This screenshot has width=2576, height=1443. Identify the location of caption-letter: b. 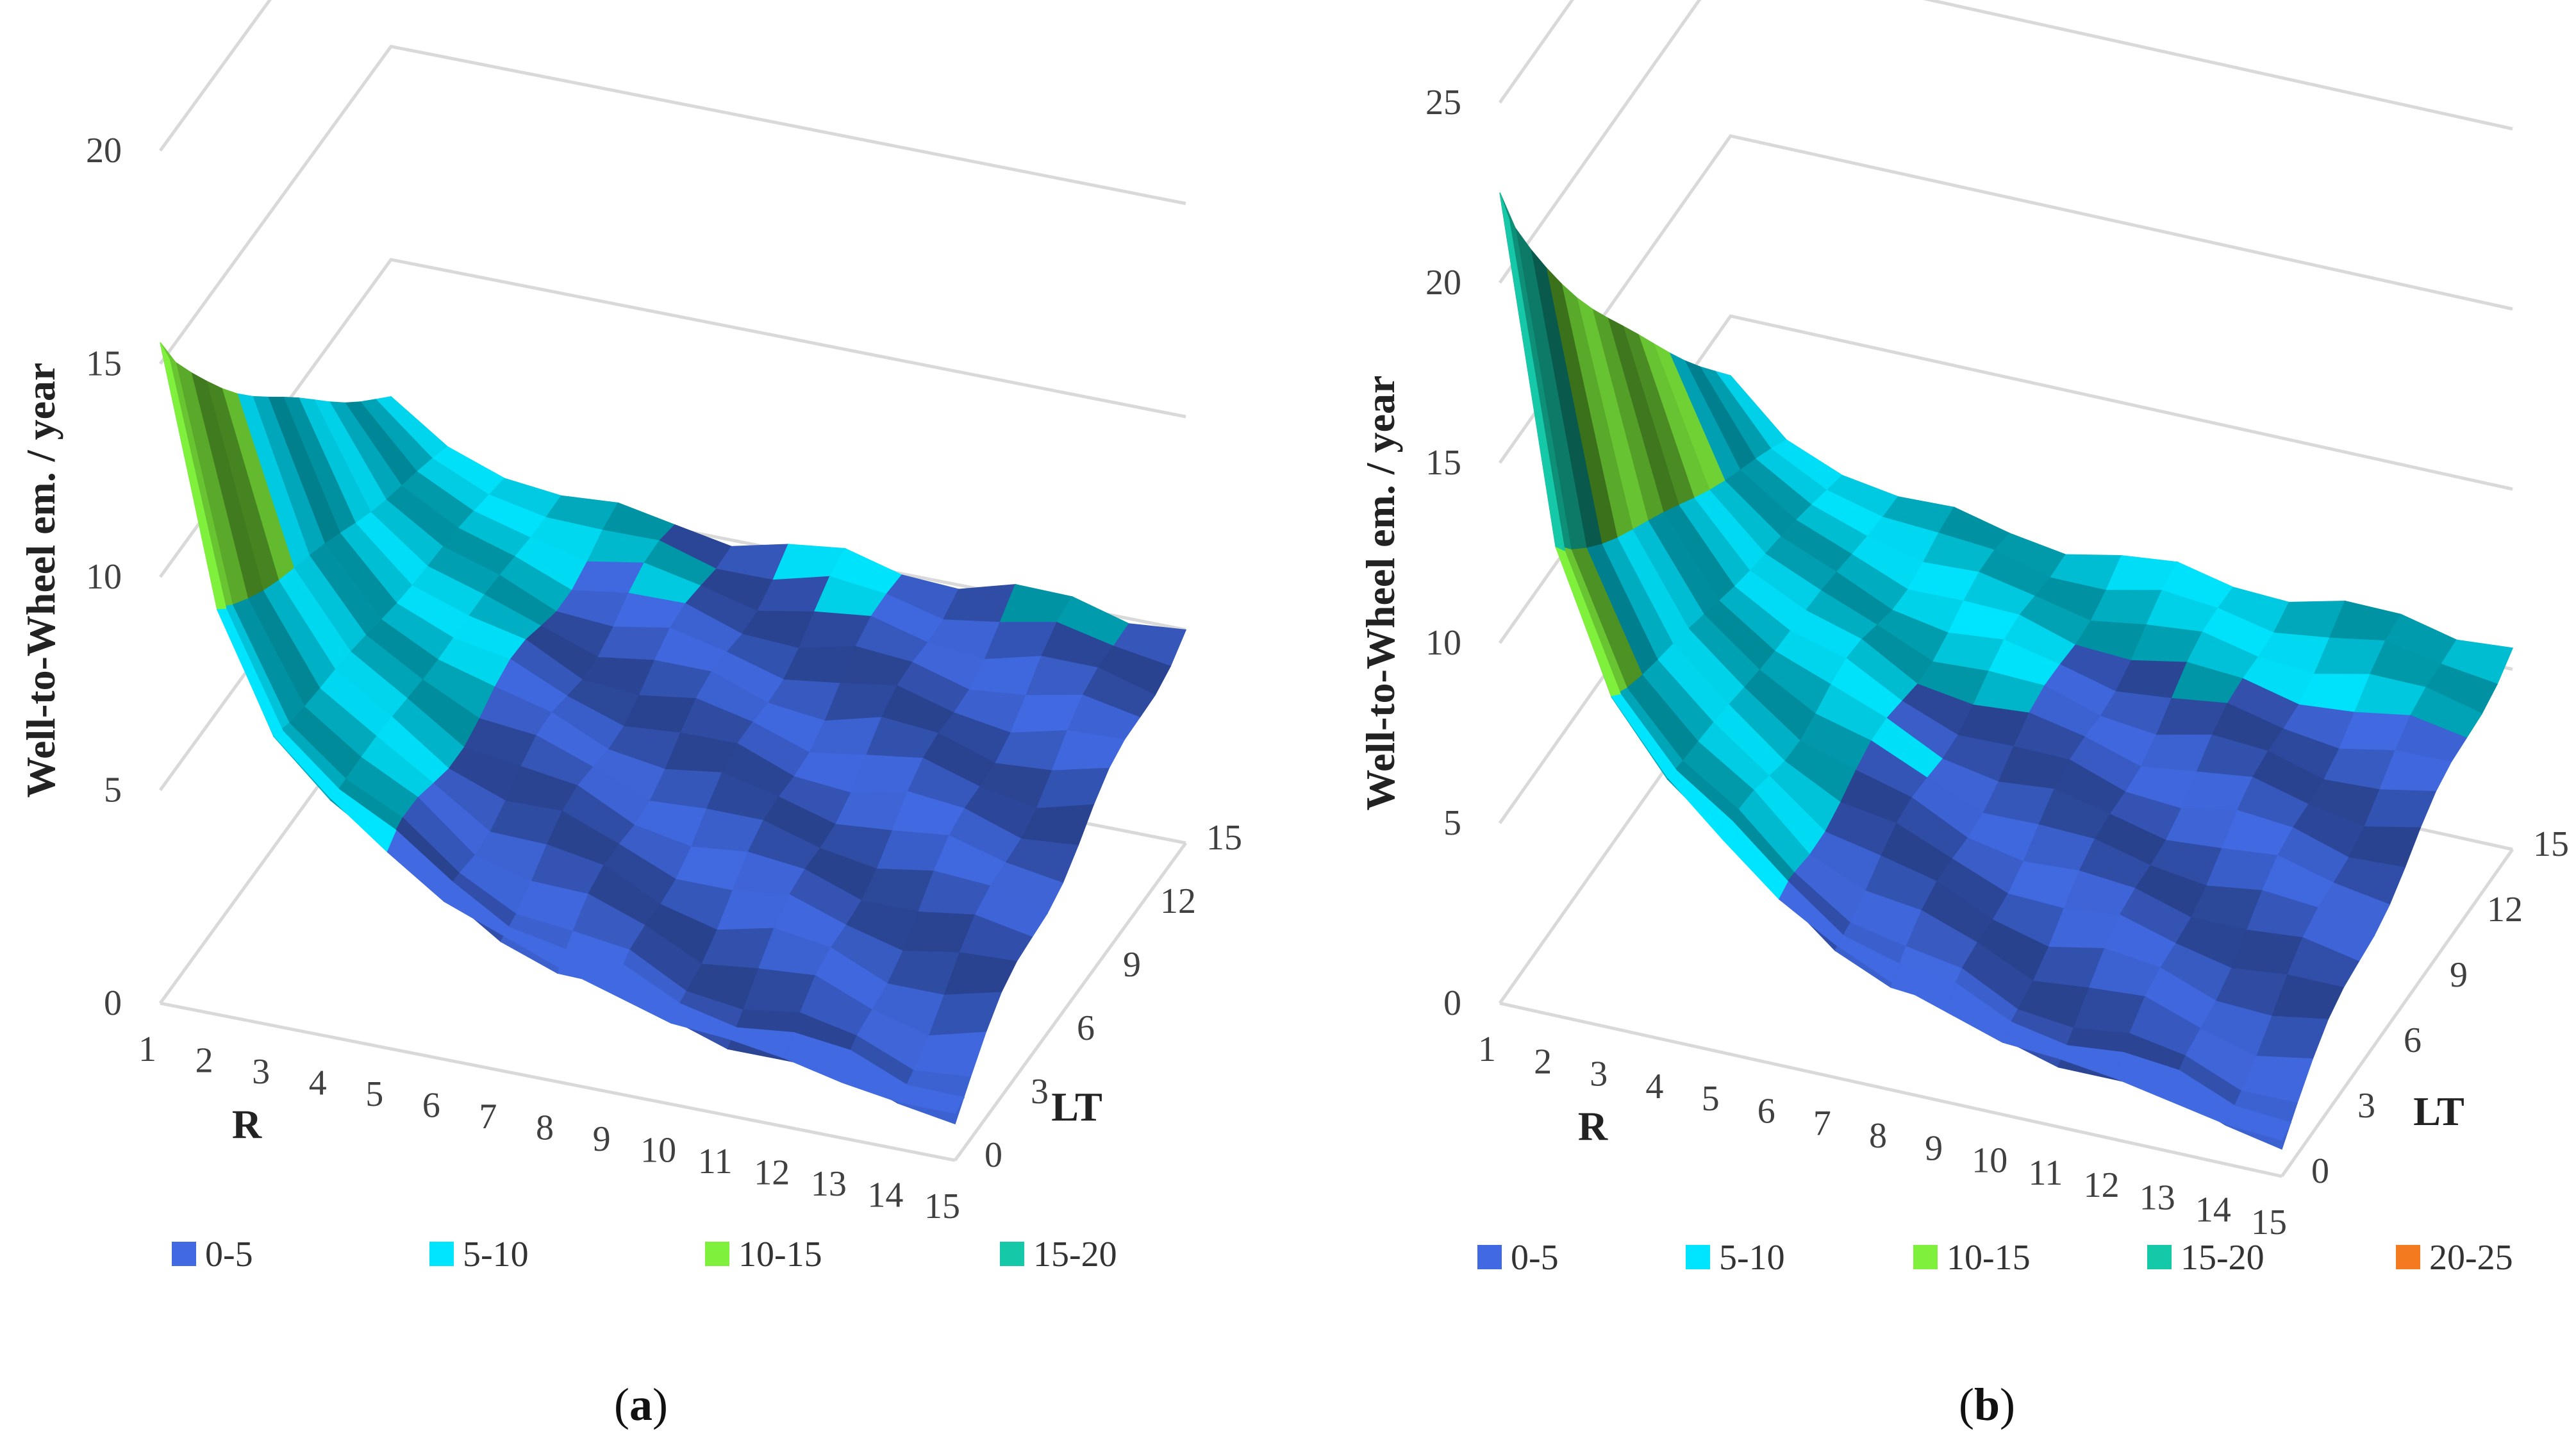
(1987, 1404).